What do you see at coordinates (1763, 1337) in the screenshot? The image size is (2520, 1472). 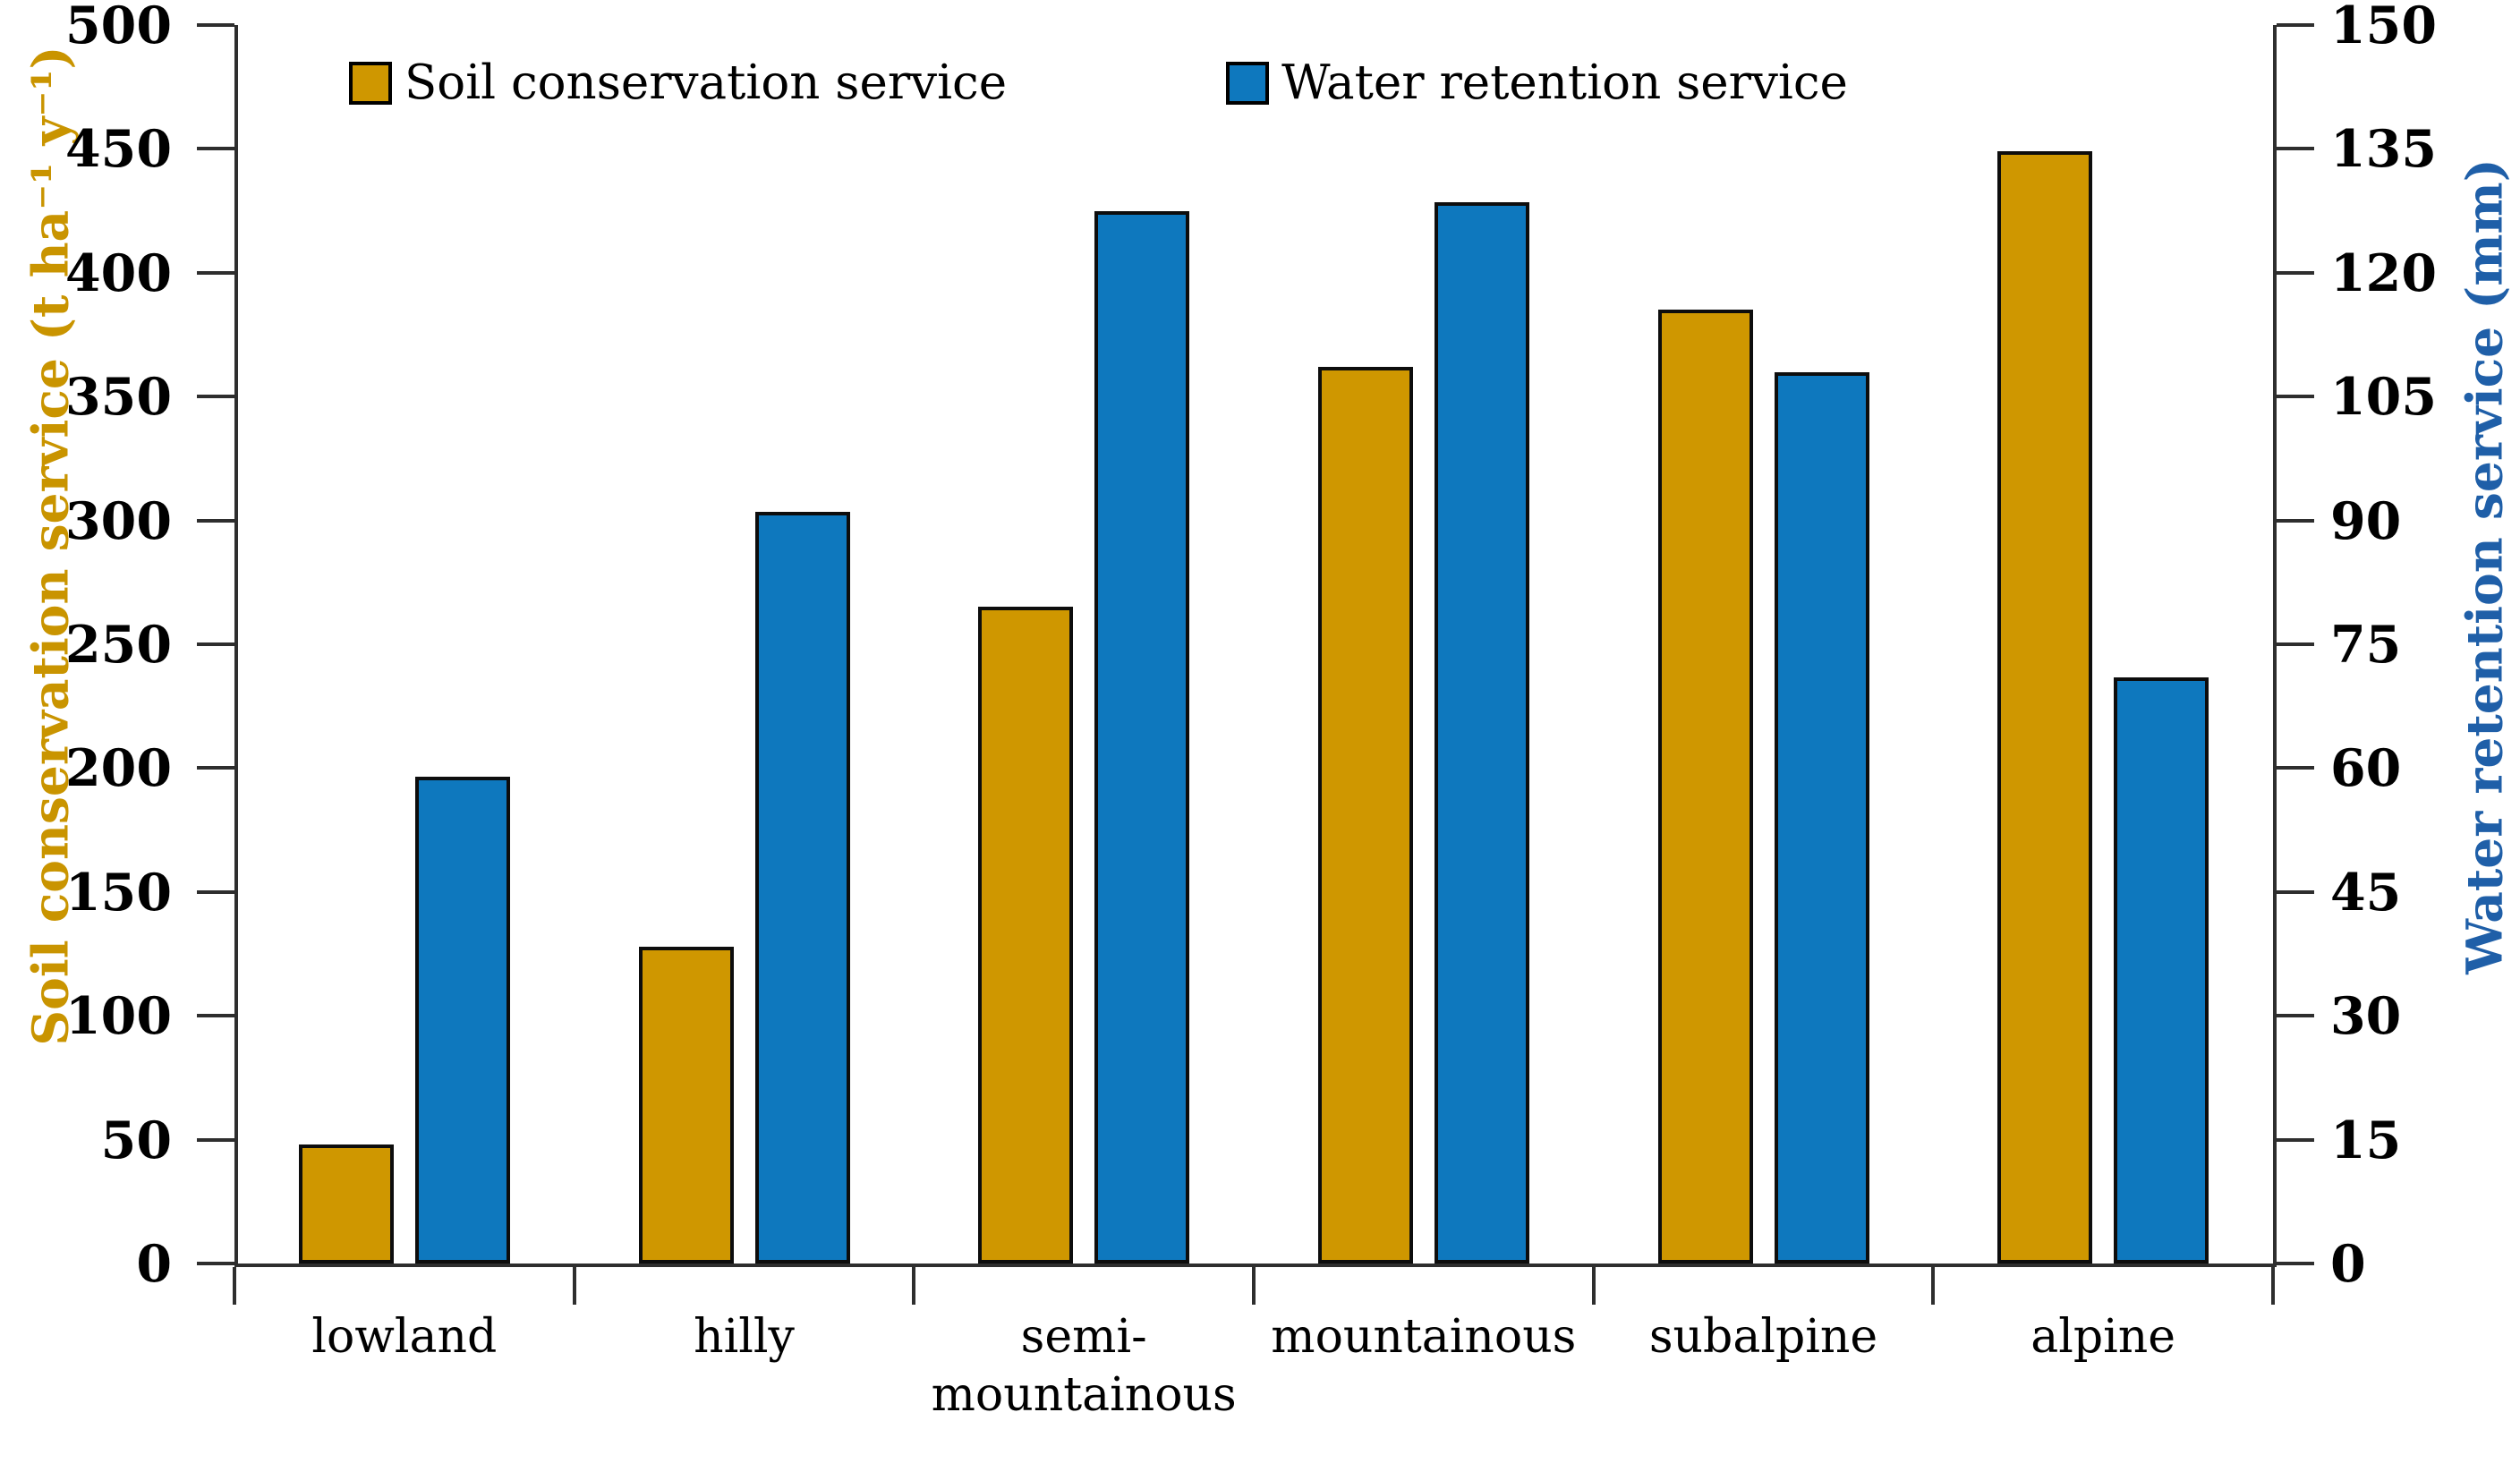 I see `category-label: subalpine` at bounding box center [1763, 1337].